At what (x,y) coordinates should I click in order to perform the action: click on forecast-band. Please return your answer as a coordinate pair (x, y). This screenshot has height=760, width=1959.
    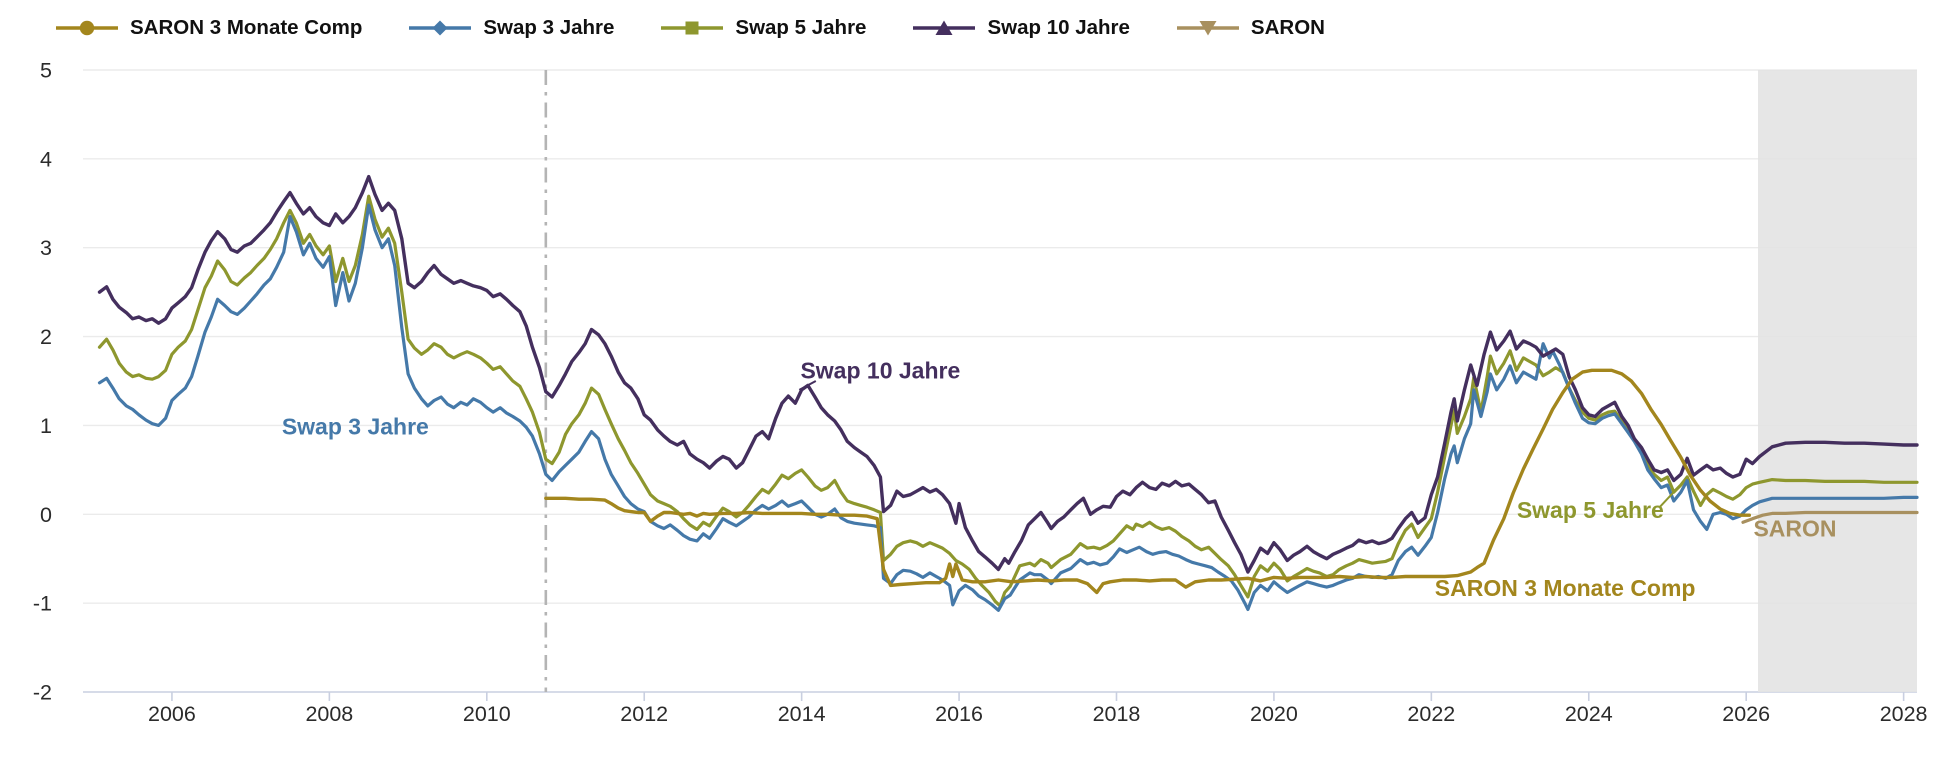
    Looking at the image, I should click on (1837, 381).